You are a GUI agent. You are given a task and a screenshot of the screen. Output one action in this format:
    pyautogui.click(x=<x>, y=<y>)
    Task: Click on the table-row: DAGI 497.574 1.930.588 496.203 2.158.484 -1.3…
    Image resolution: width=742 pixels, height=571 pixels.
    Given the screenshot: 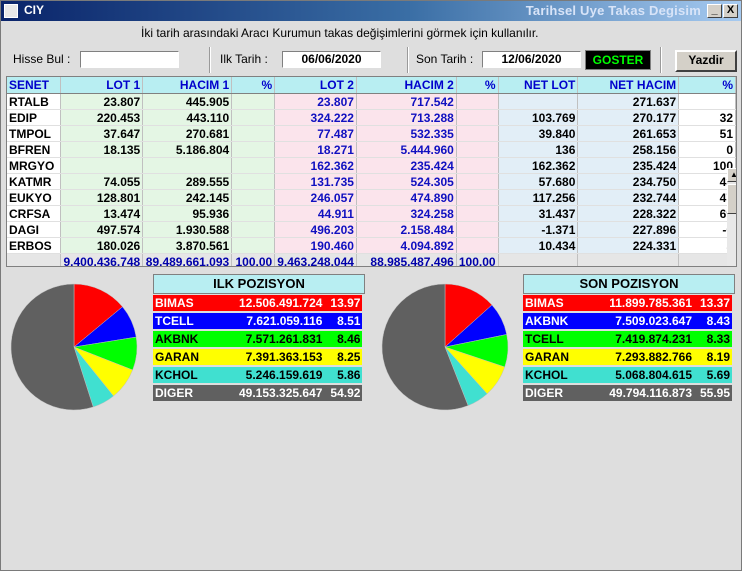 What is the action you would take?
    pyautogui.click(x=371, y=229)
    